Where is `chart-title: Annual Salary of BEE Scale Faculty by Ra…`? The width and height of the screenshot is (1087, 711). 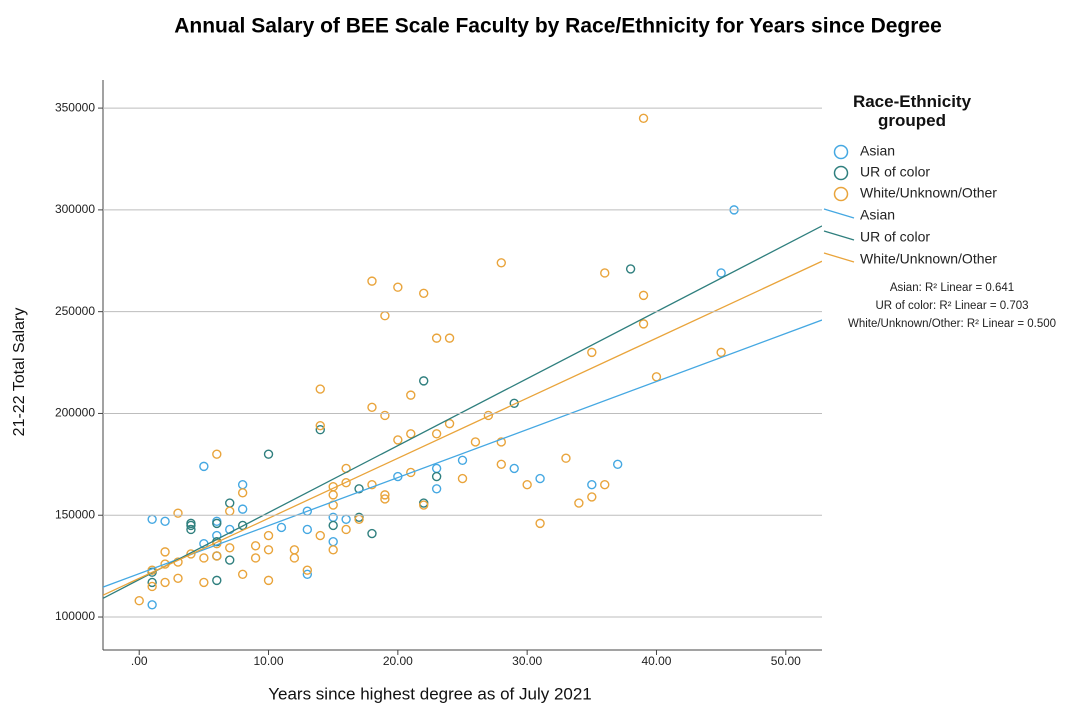
chart-title: Annual Salary of BEE Scale Faculty by Ra… is located at coordinates (558, 26).